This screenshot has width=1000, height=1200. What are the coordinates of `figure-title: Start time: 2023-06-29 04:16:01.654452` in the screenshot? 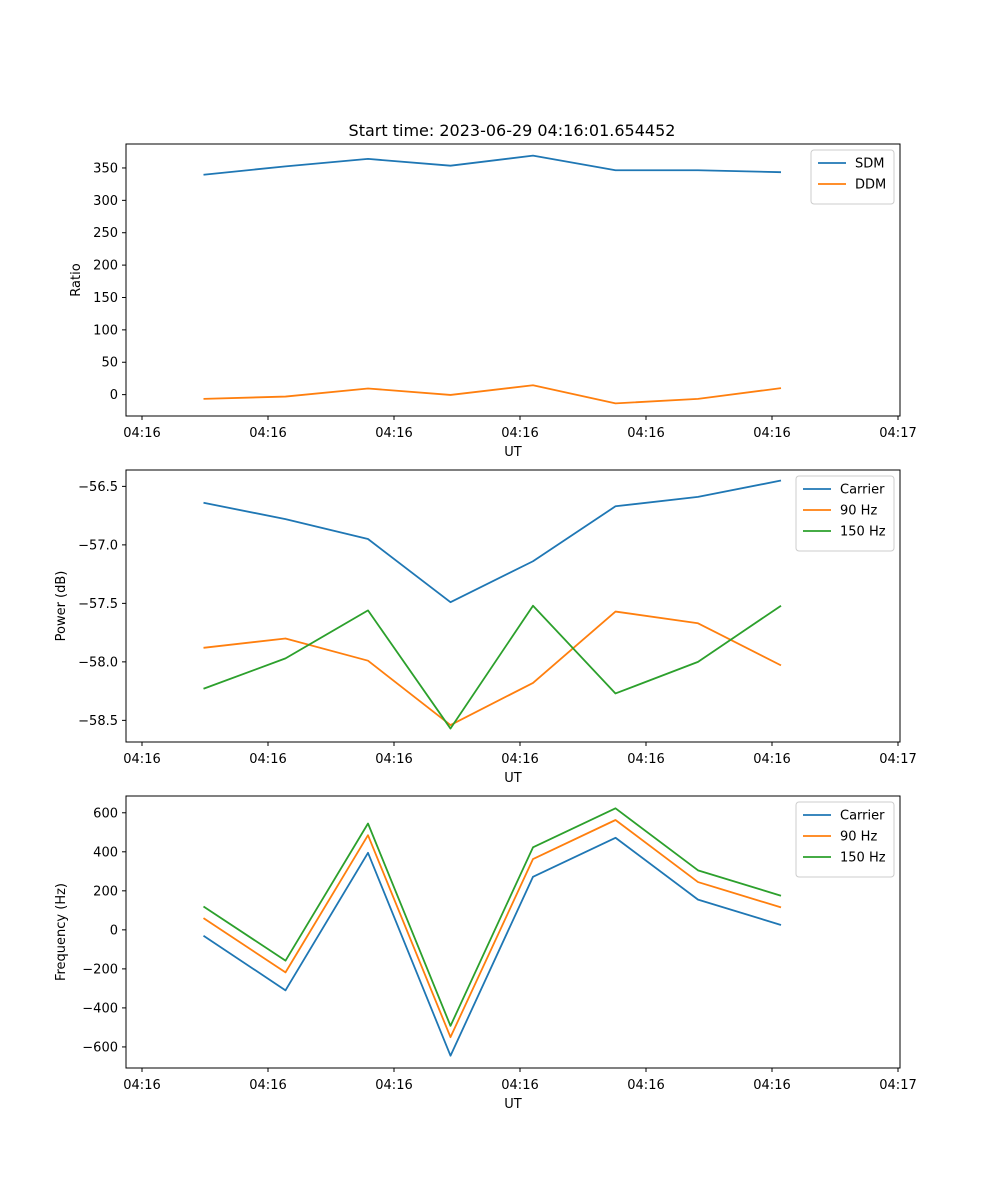 It's located at (512, 130).